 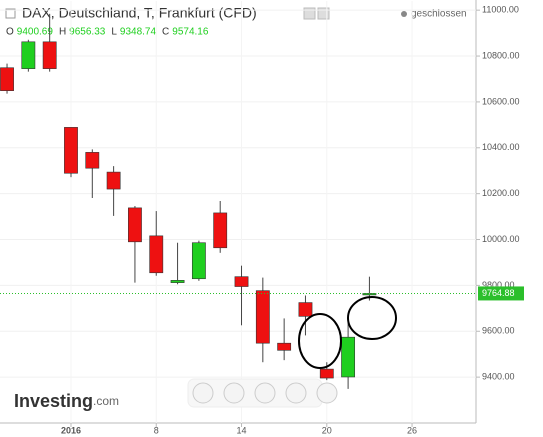 I want to click on ohlc-key: C, so click(x=165, y=32).